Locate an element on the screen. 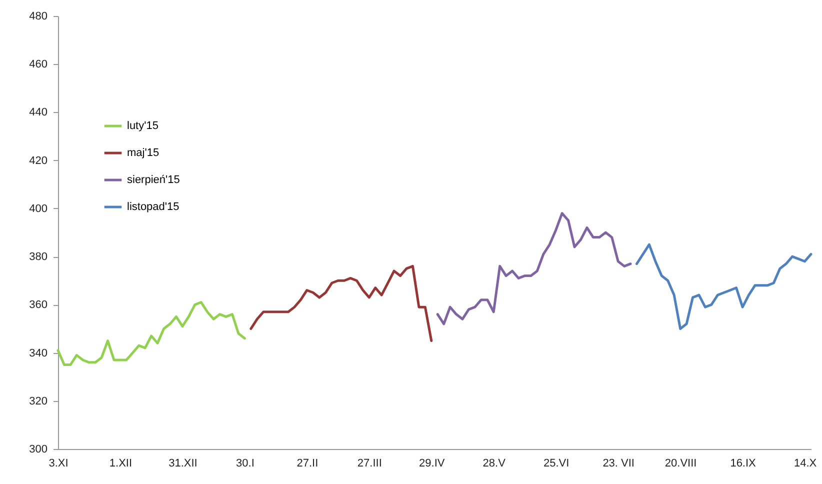 The width and height of the screenshot is (822, 484). x-tick-label: 23. VII is located at coordinates (618, 464).